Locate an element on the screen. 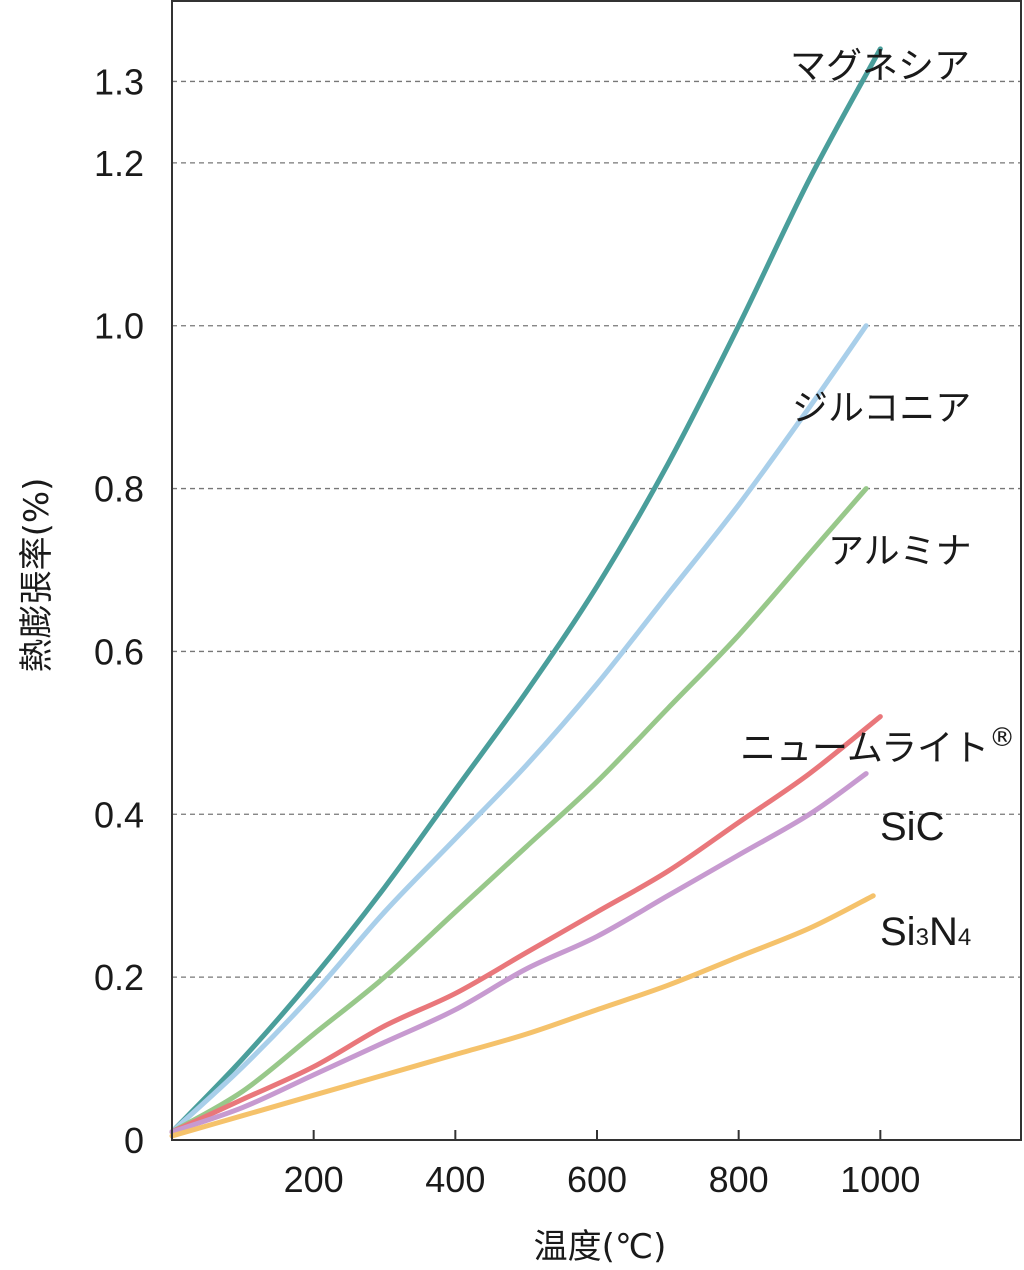 The width and height of the screenshot is (1024, 1270). x-tick-label: 800 is located at coordinates (739, 1179).